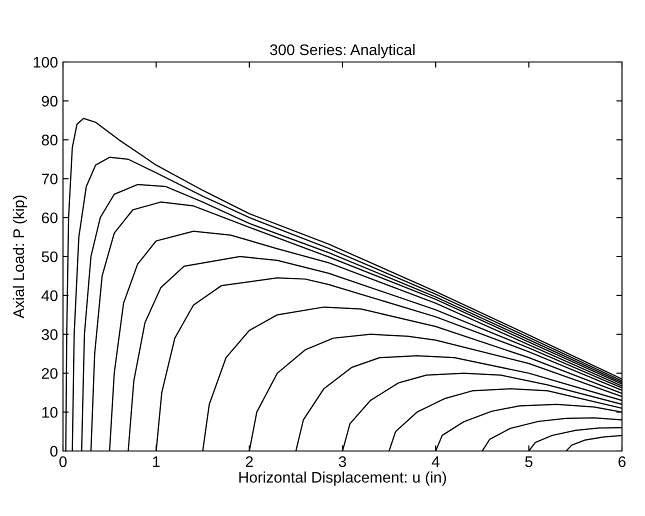 Image resolution: width=645 pixels, height=516 pixels. What do you see at coordinates (54, 451) in the screenshot?
I see `y-tick-label: 0` at bounding box center [54, 451].